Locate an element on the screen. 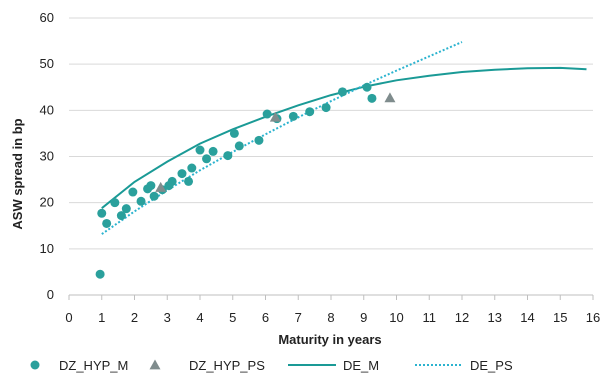  x-tick-label: 15 is located at coordinates (560, 317).